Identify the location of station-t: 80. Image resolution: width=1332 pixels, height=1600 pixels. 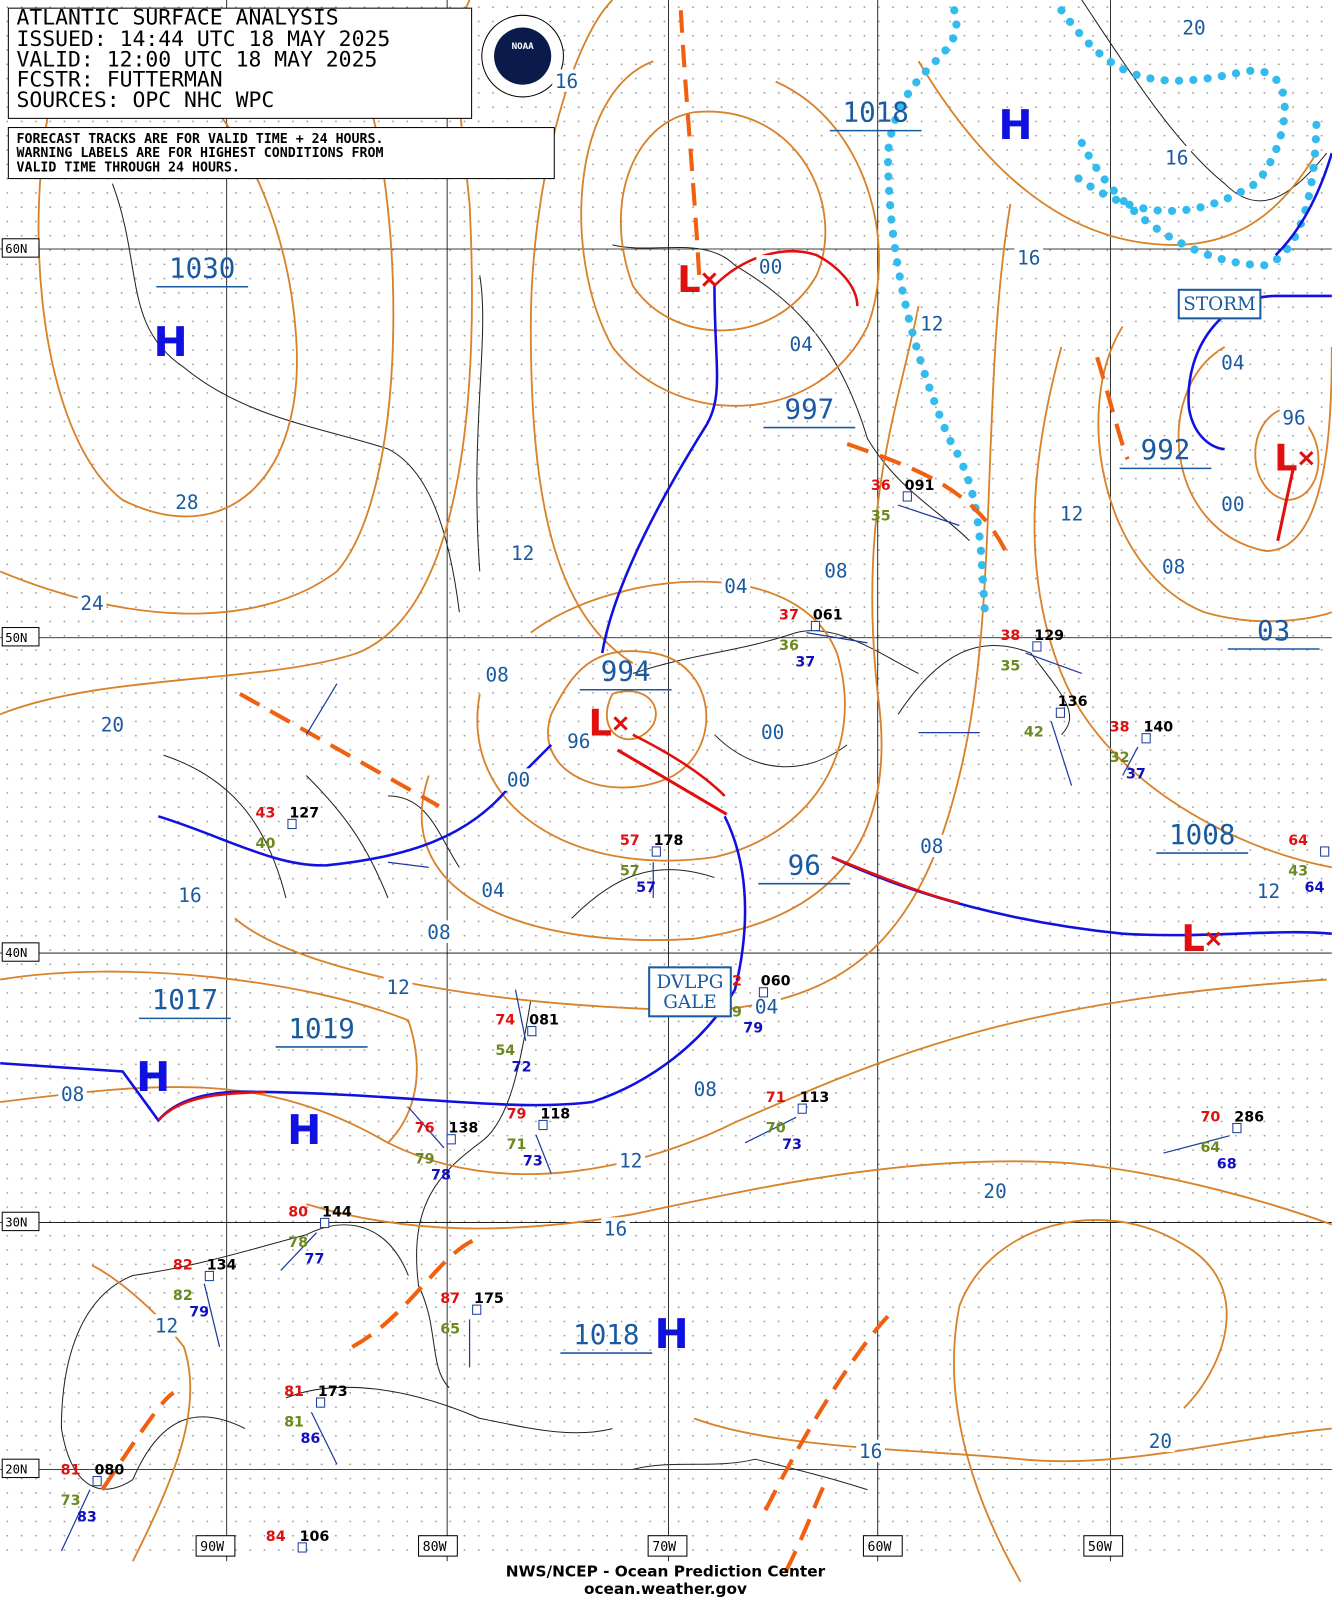
(298, 1212).